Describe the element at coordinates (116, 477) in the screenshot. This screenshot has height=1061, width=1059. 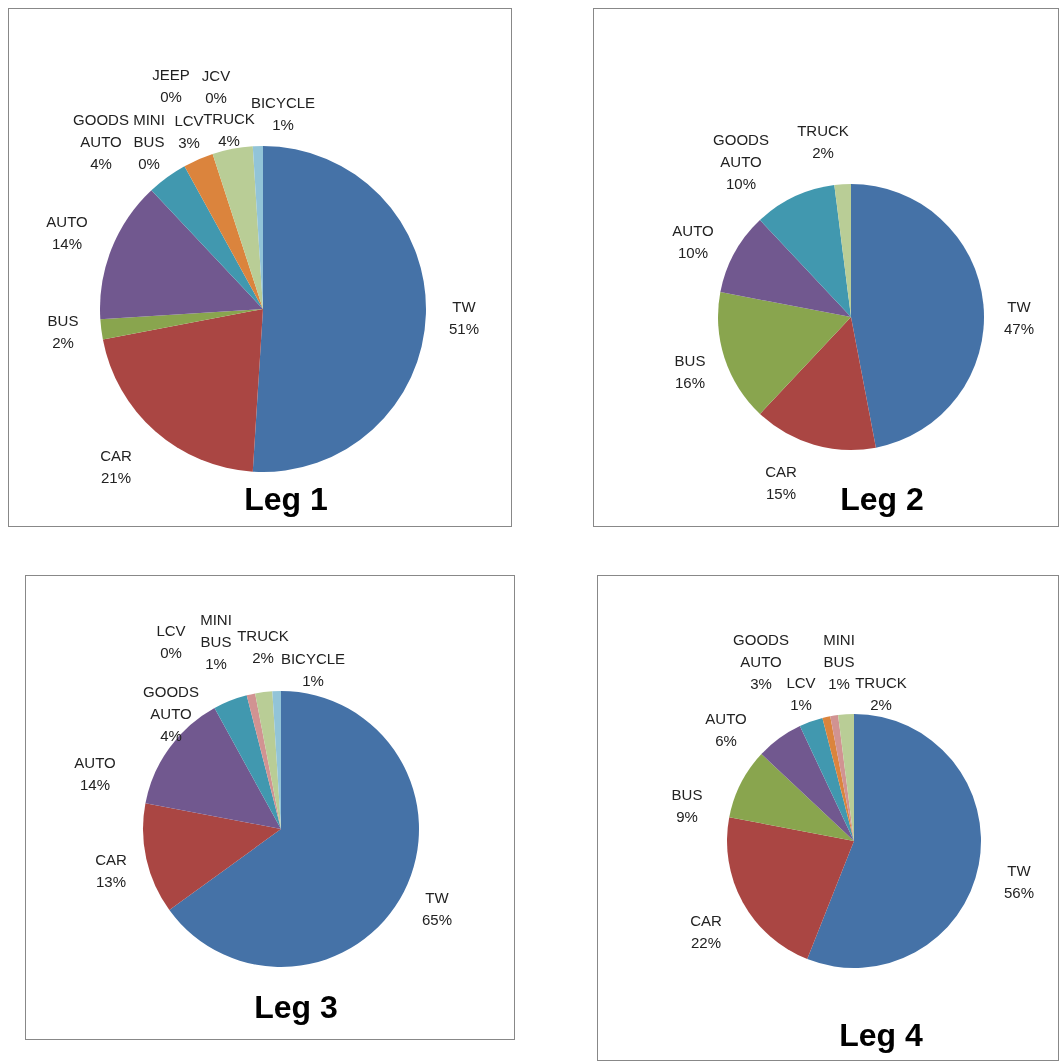
I see `data-label: 21%` at that location.